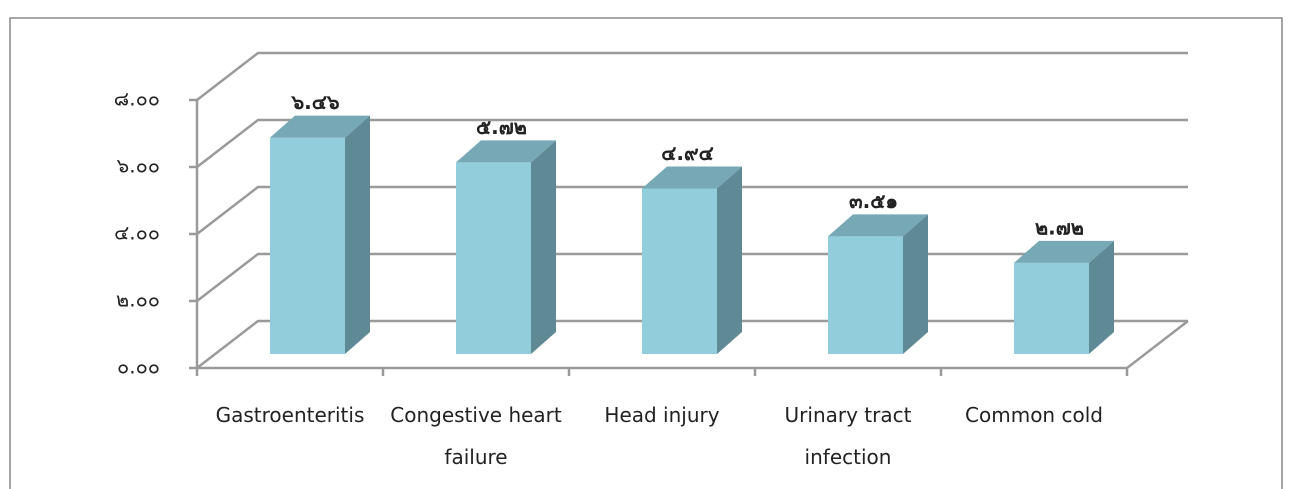 Image resolution: width=1292 pixels, height=489 pixels. What do you see at coordinates (1059, 227) in the screenshot?
I see `value-label: ๒.๗๒` at bounding box center [1059, 227].